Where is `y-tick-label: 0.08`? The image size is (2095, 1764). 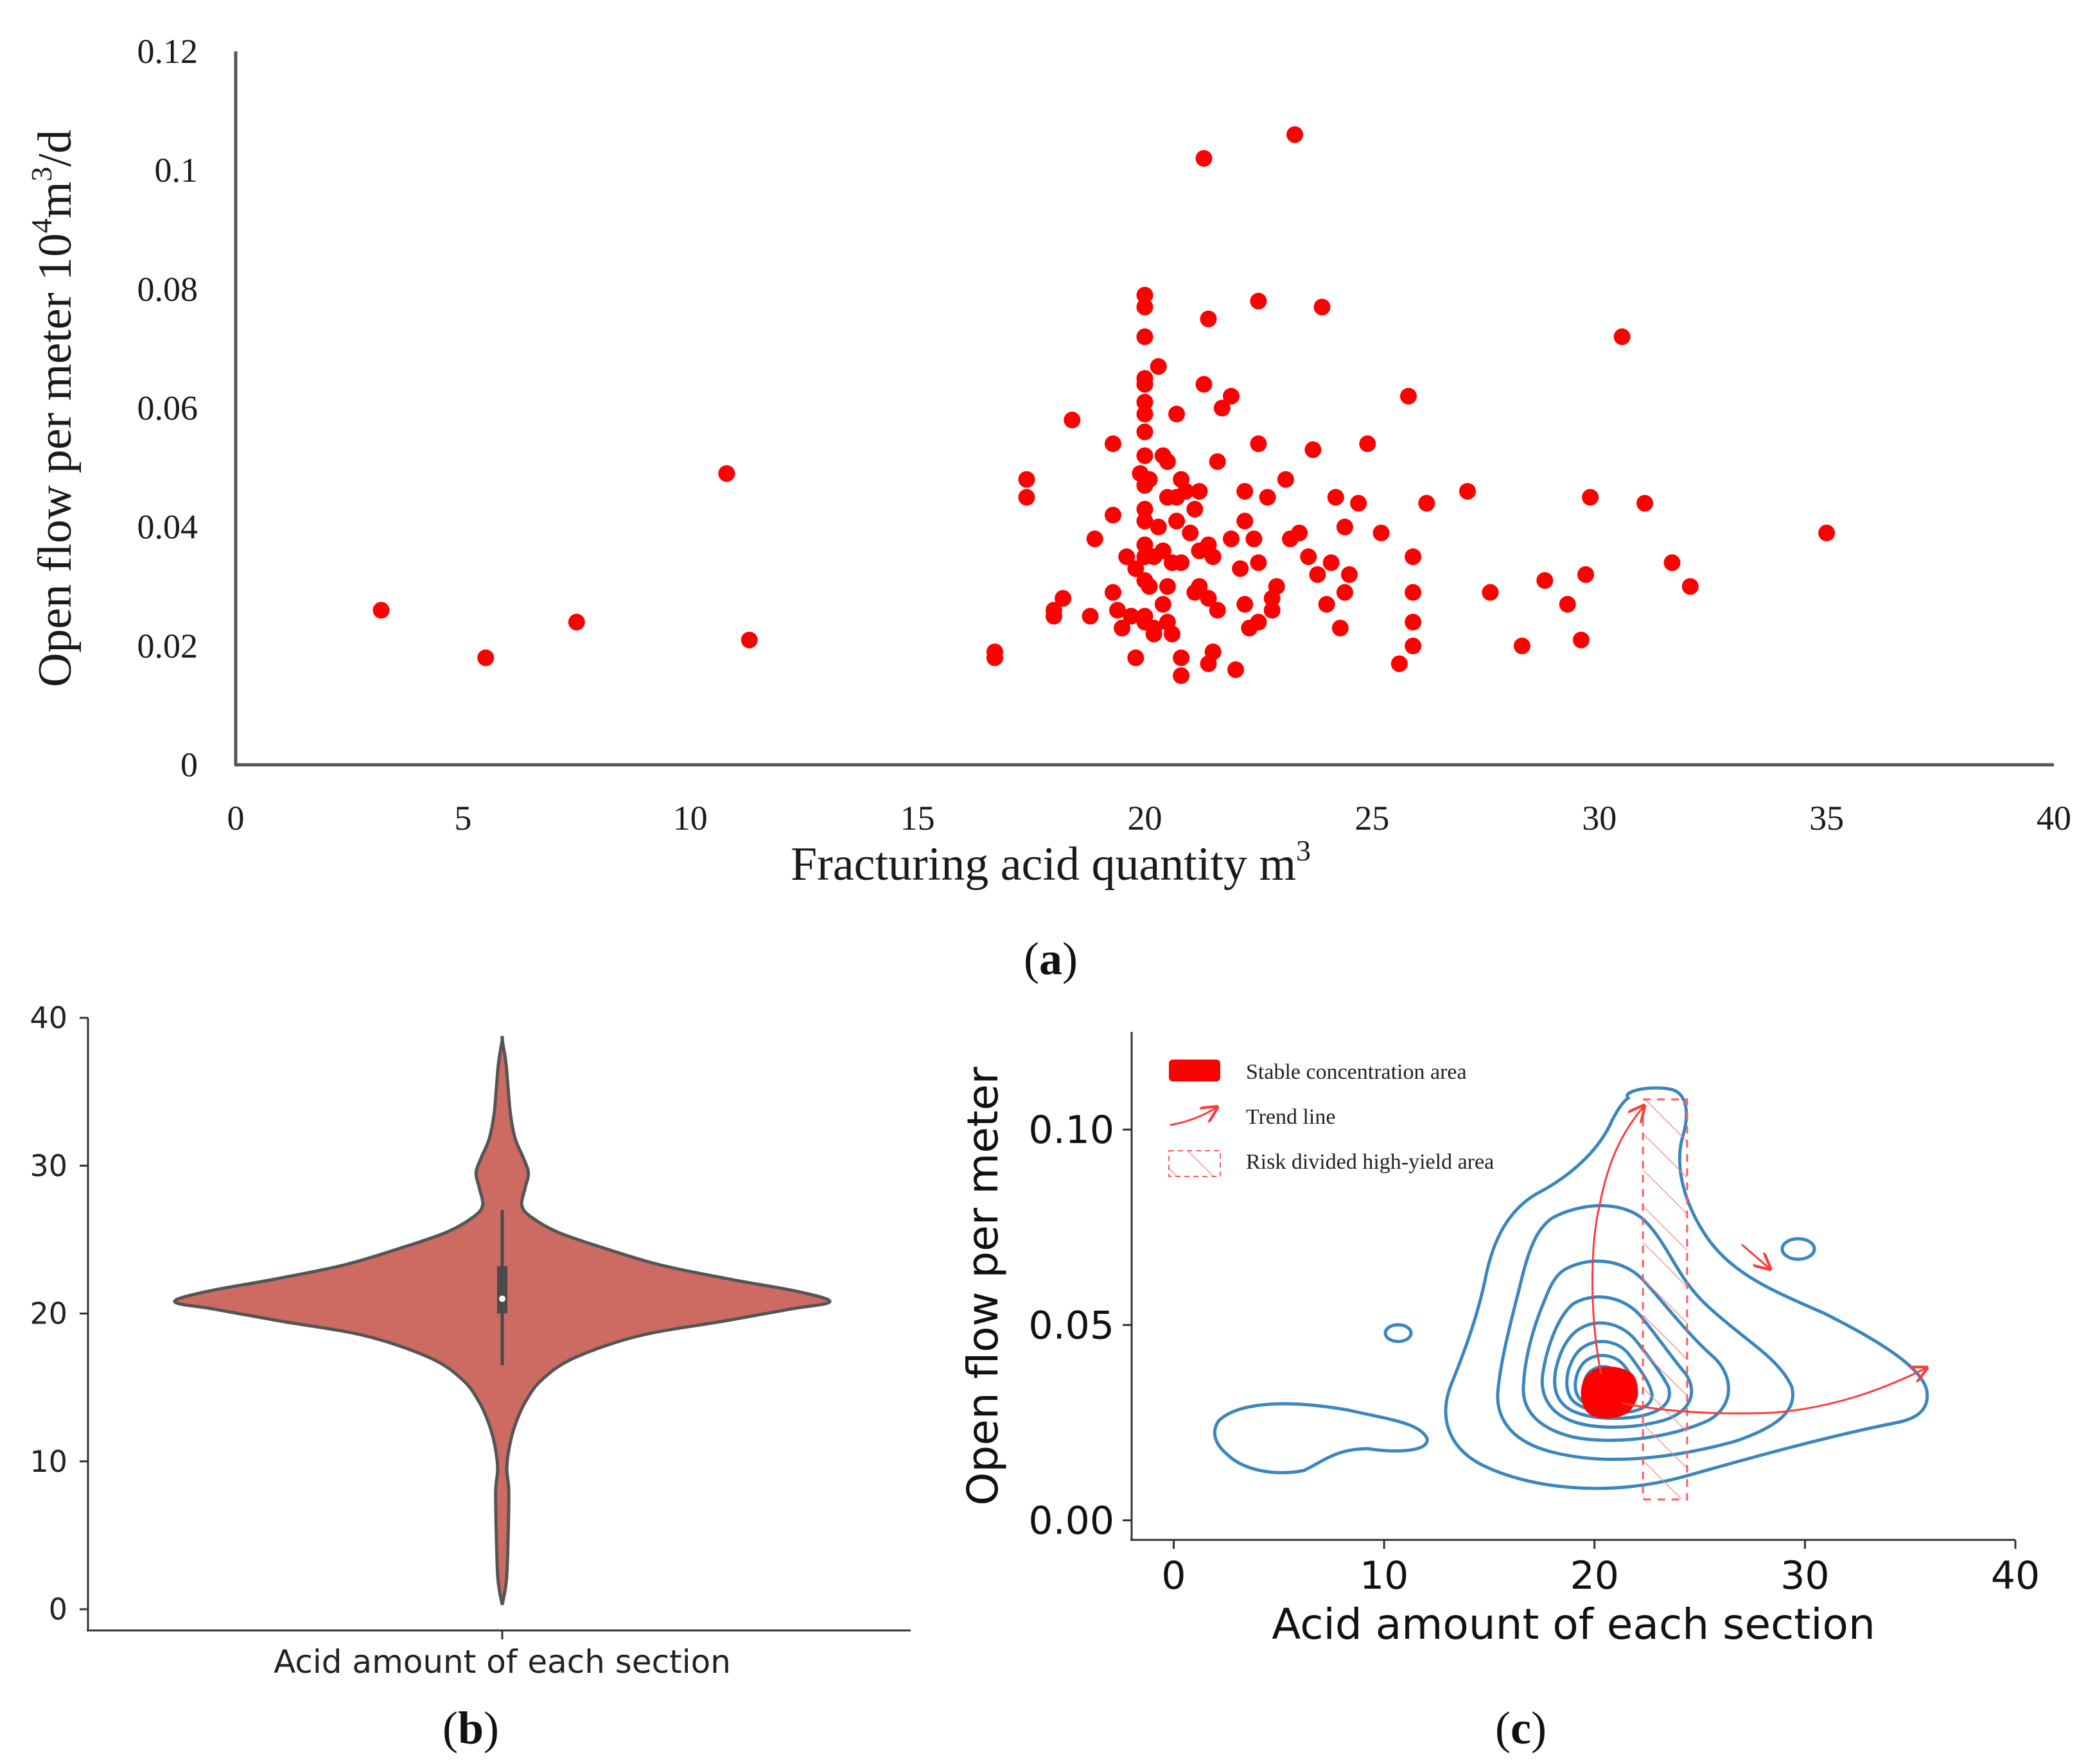 y-tick-label: 0.08 is located at coordinates (167, 289).